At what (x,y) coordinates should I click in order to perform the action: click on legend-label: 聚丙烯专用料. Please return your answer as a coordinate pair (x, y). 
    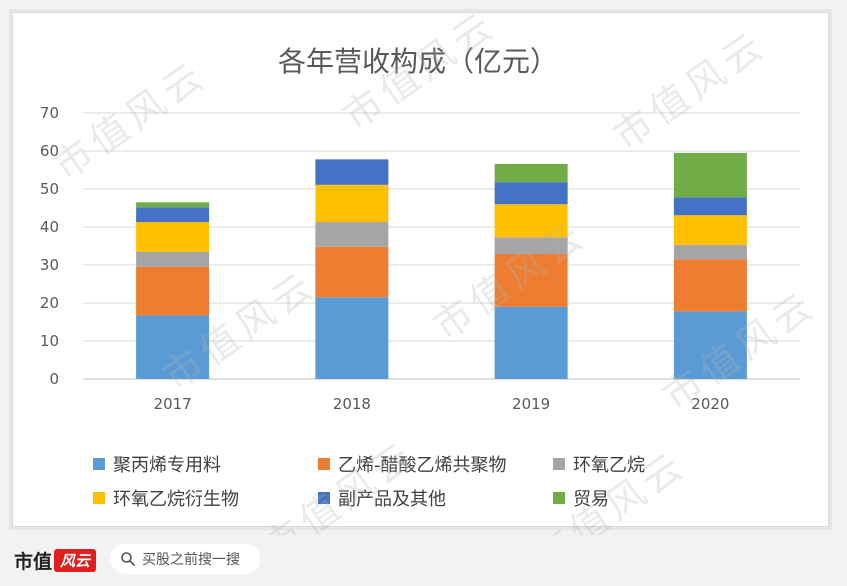
    Looking at the image, I should click on (167, 465).